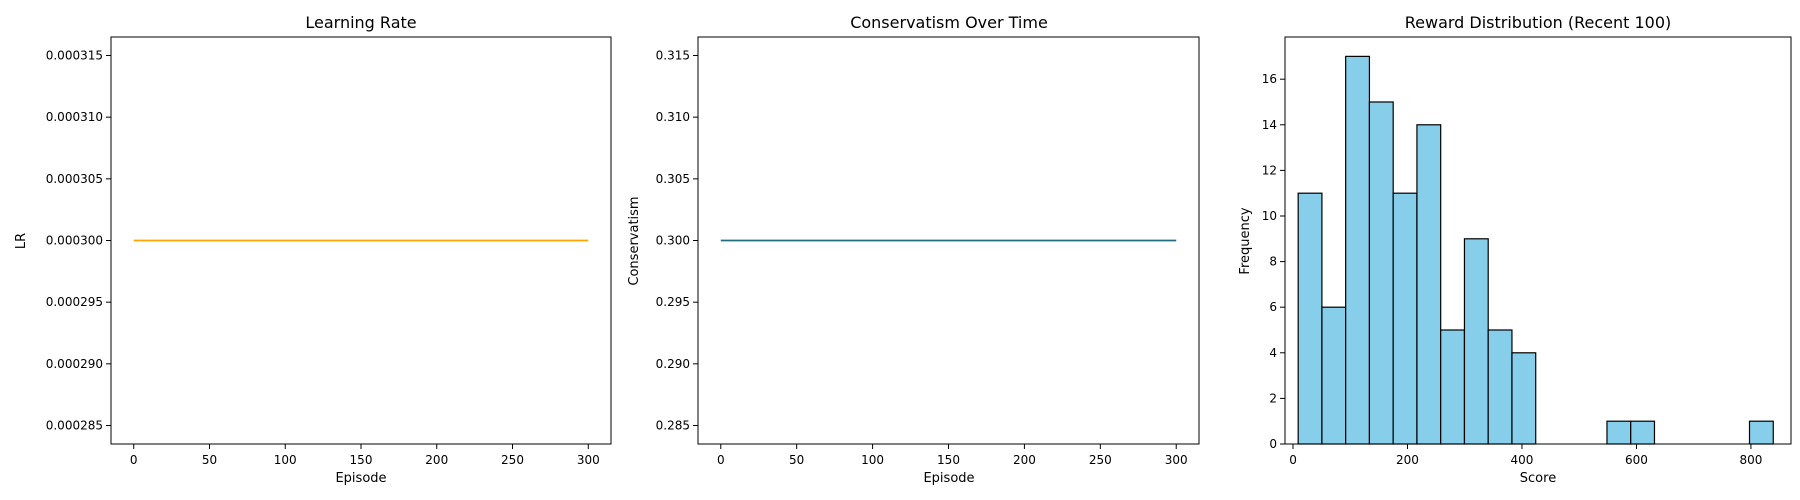 The height and width of the screenshot is (500, 1800). Describe the element at coordinates (21, 241) in the screenshot. I see `y-axis-label: LR` at that location.